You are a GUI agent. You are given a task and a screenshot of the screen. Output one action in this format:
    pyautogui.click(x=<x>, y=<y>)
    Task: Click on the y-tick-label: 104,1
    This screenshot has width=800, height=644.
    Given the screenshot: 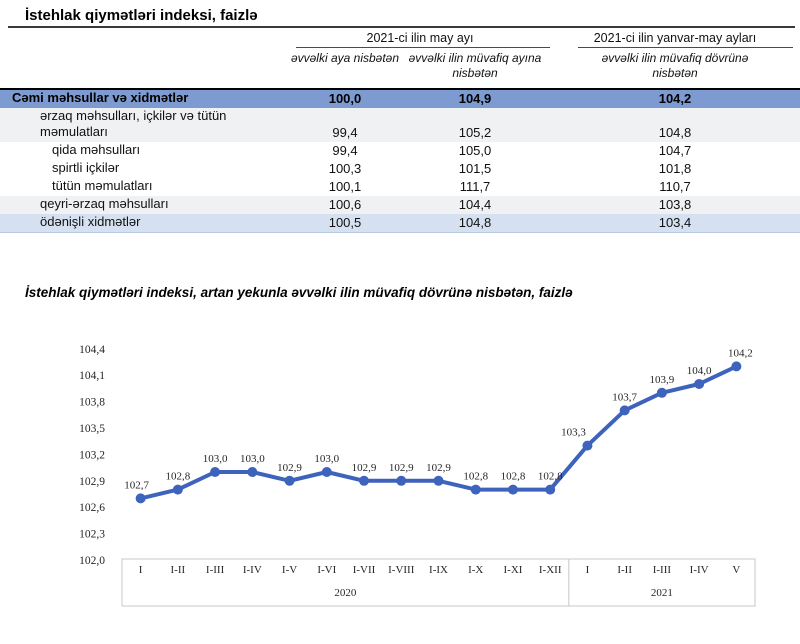 What is the action you would take?
    pyautogui.click(x=92, y=376)
    